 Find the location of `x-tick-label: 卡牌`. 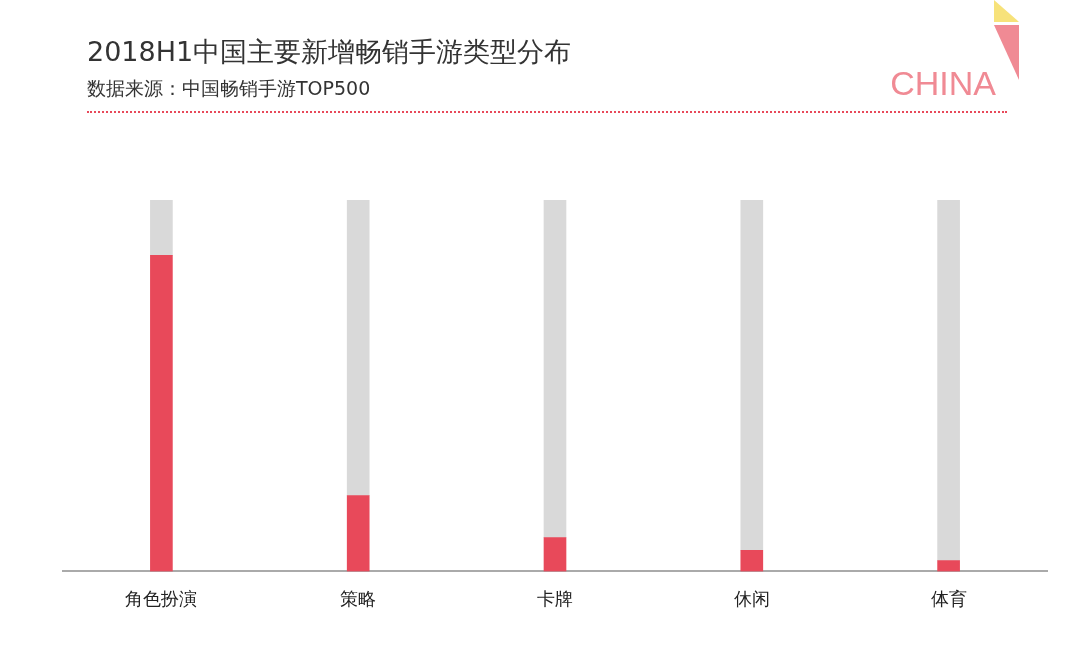

x-tick-label: 卡牌 is located at coordinates (555, 598).